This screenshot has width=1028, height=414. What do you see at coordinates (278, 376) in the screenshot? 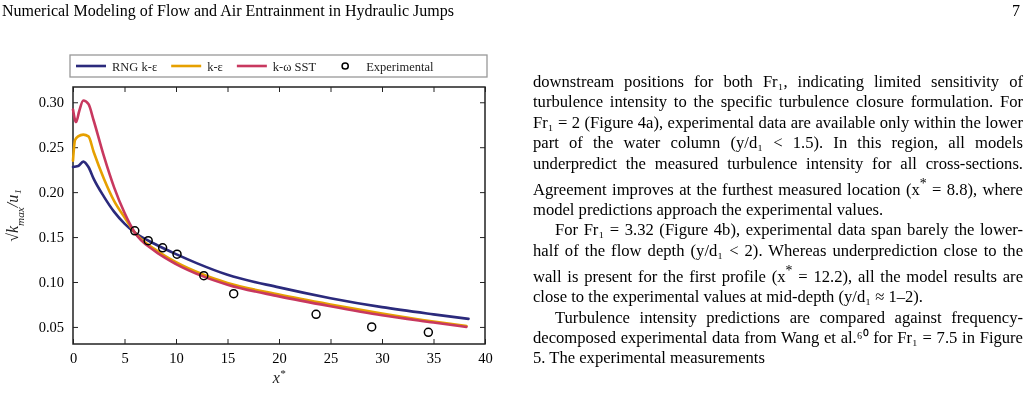
I see `x-axis-title: x$^{*}$` at bounding box center [278, 376].